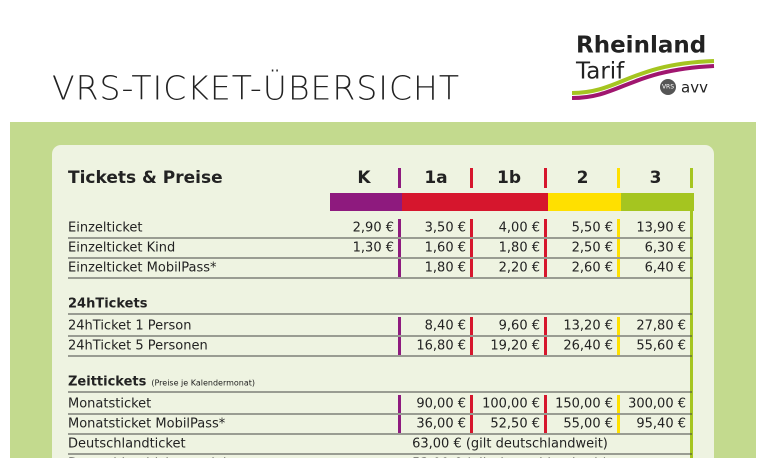 This screenshot has height=462, width=768. Describe the element at coordinates (145, 178) in the screenshot. I see `header-label: Tickets & Preise` at that location.